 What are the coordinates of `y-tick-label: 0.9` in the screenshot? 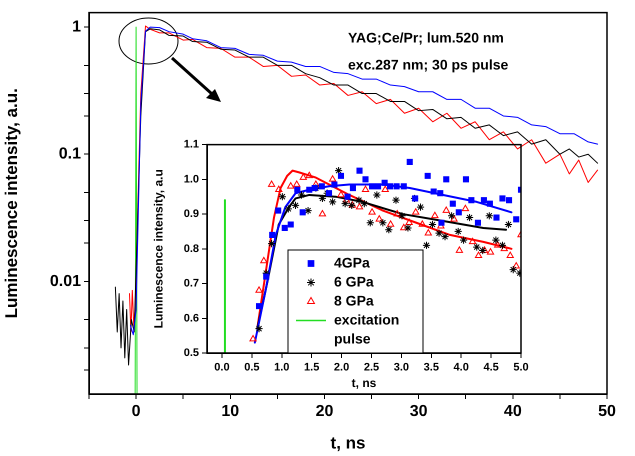 It's located at (191, 214).